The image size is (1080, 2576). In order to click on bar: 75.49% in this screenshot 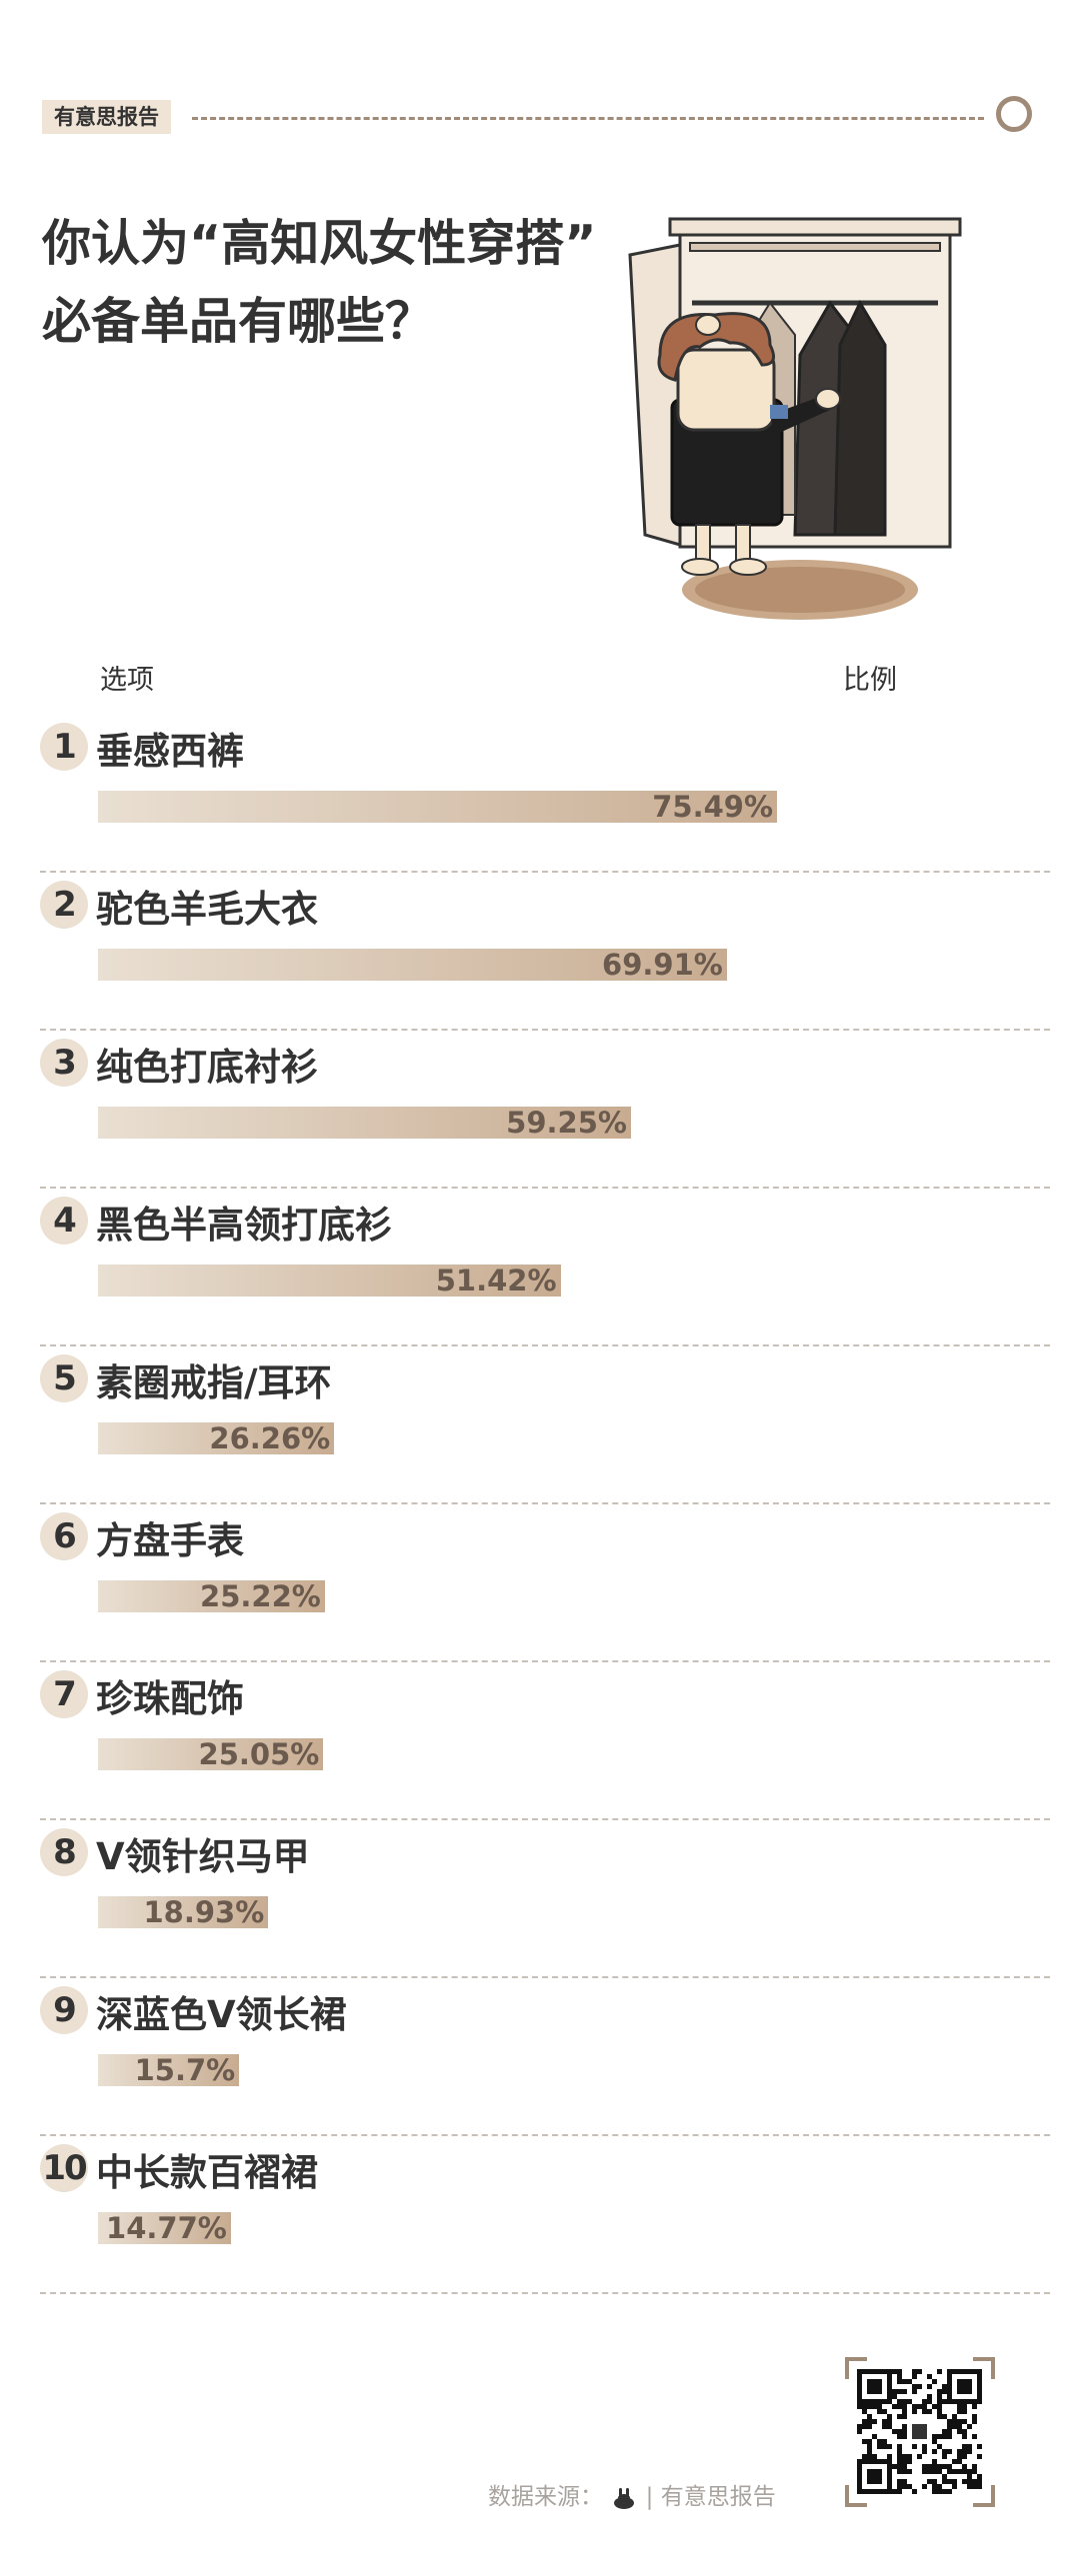, I will do `click(438, 807)`.